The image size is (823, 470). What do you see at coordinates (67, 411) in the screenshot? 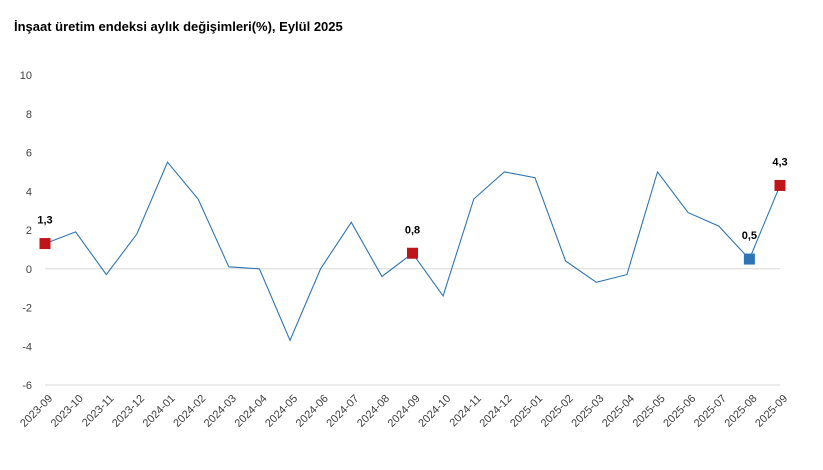
I see `x-tick-label: 2023-10` at bounding box center [67, 411].